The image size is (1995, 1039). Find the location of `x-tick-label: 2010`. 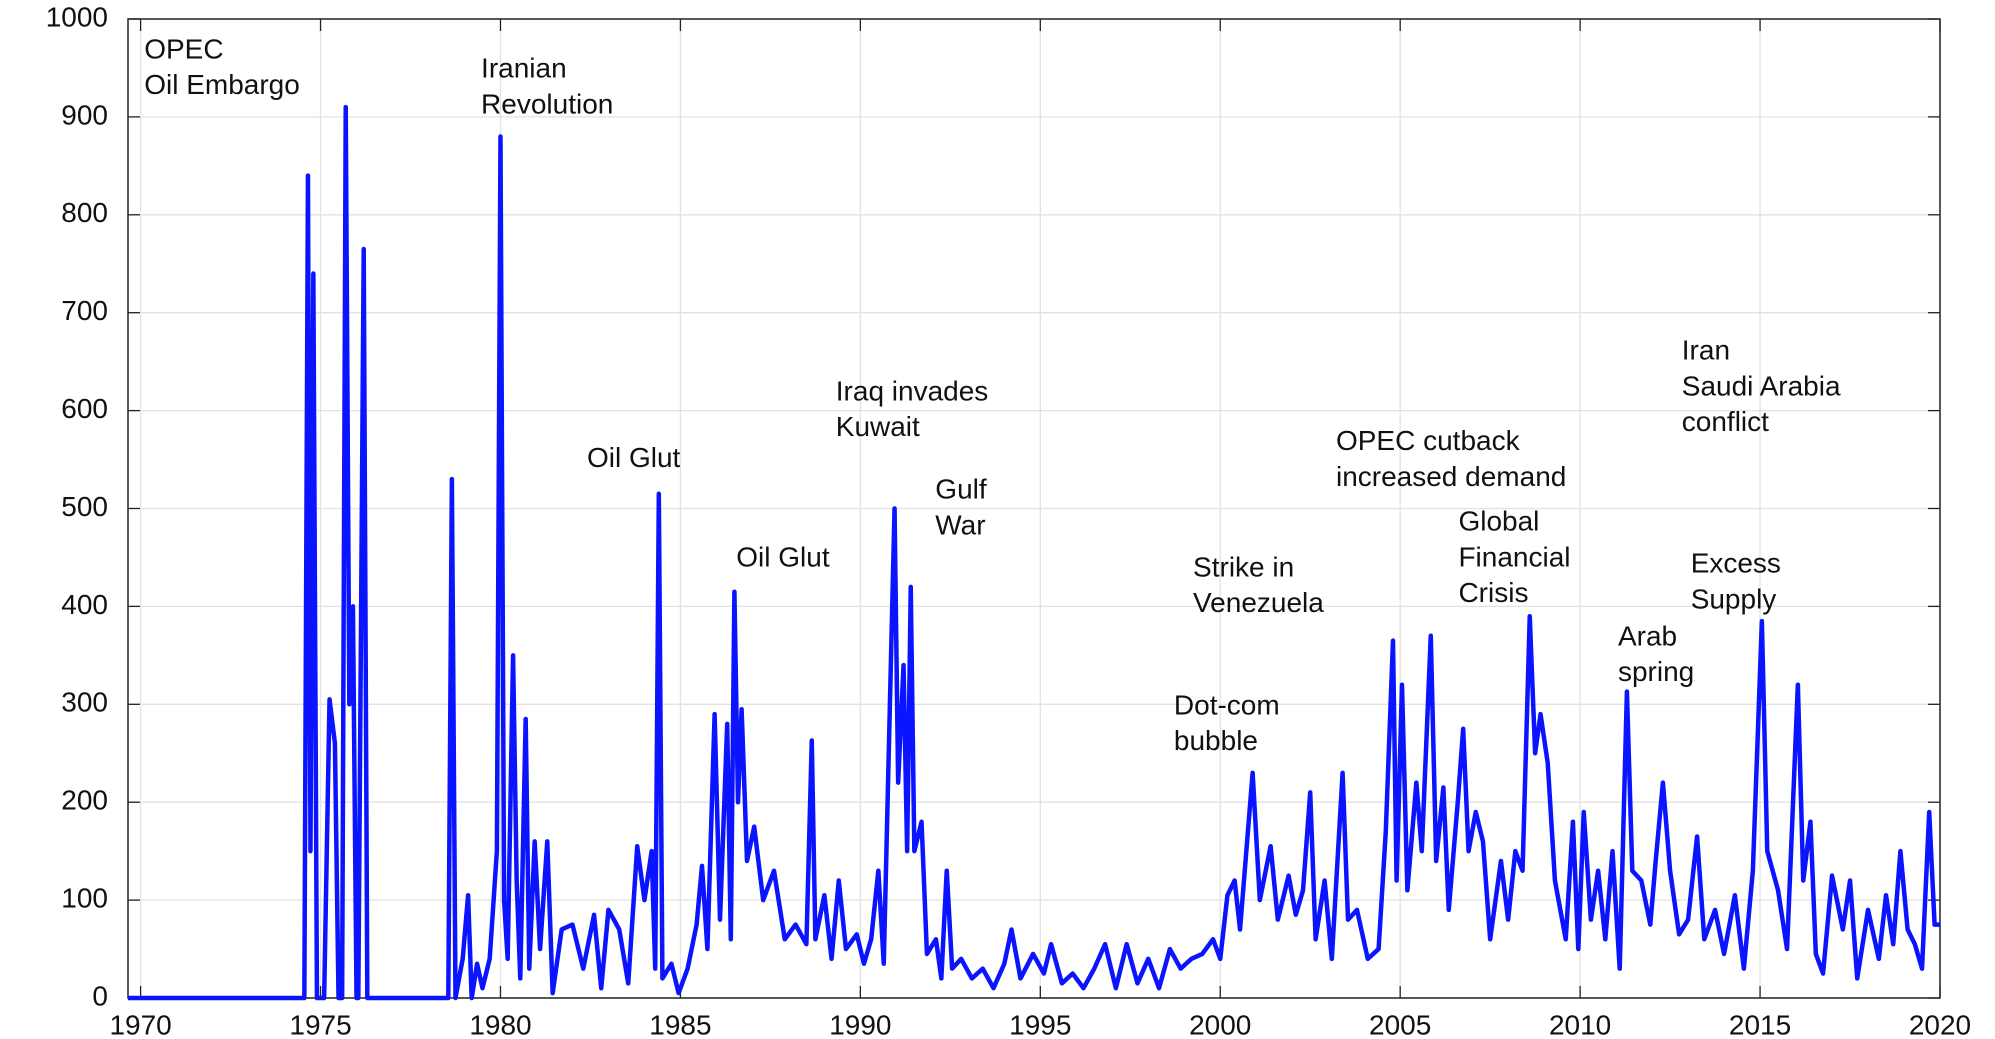

x-tick-label: 2010 is located at coordinates (1580, 1024).